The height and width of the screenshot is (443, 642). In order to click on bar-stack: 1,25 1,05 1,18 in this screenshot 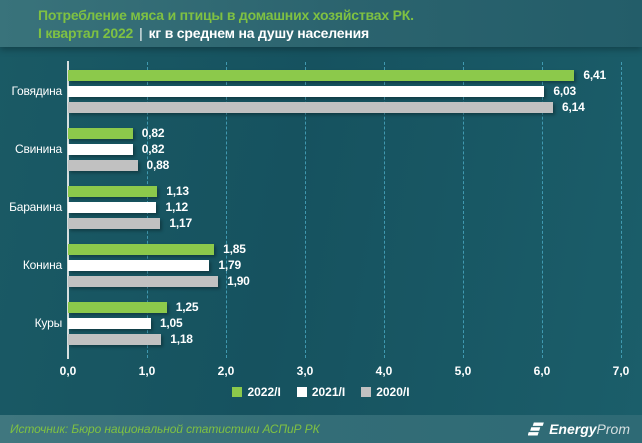, I will do `click(348, 323)`.